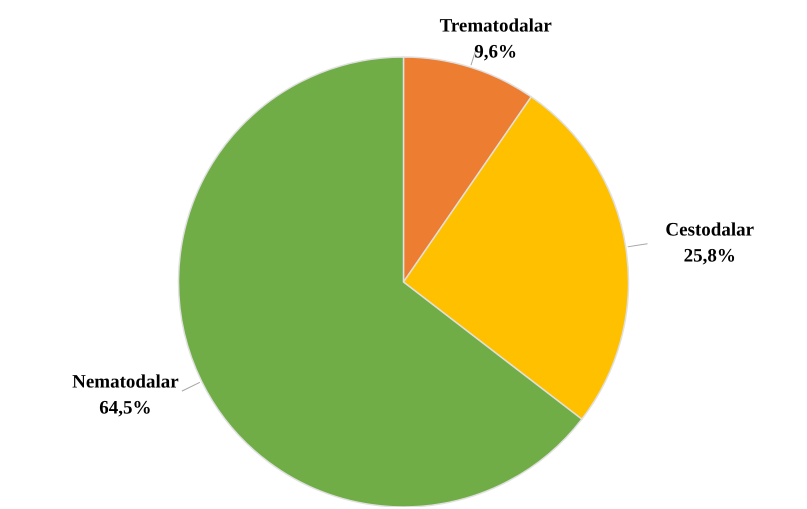 This screenshot has height=509, width=807. I want to click on slice-label: Nematodalar, so click(126, 382).